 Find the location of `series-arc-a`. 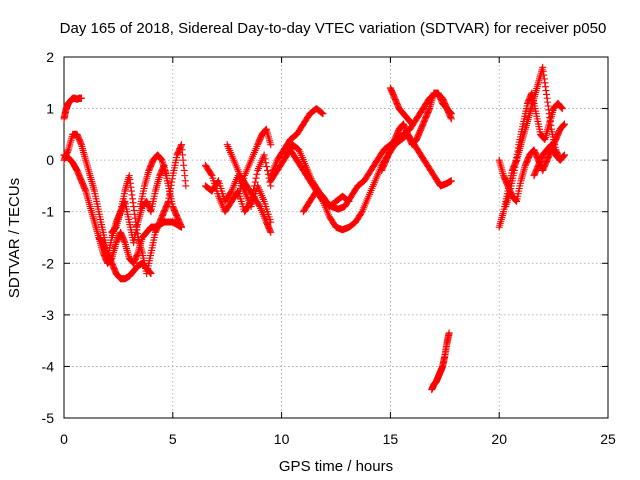

series-arc-a is located at coordinates (72, 108).